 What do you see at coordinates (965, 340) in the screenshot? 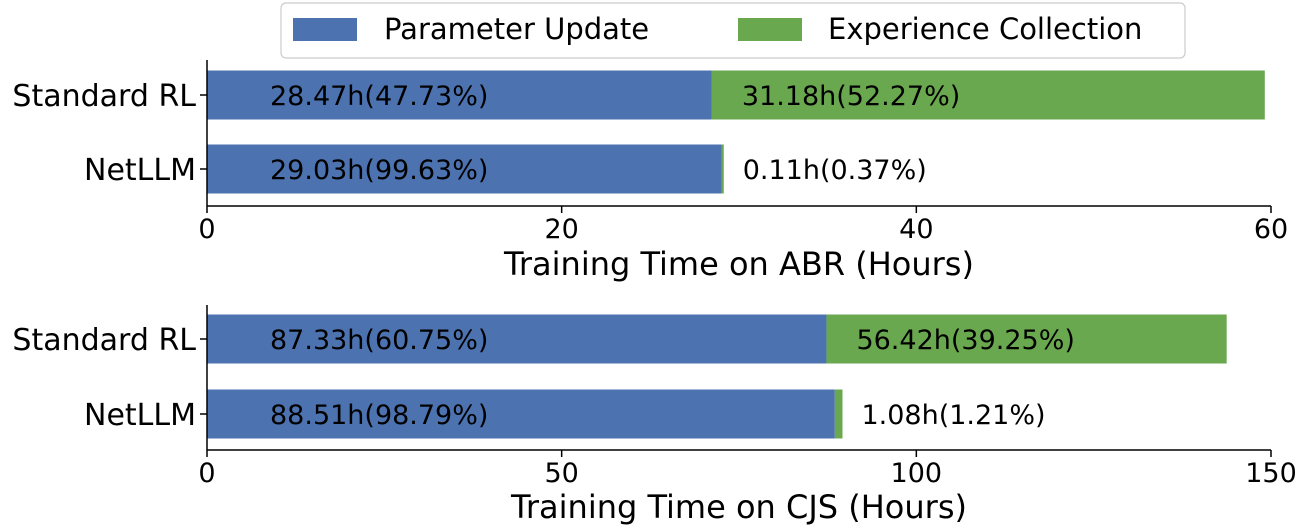
I see `cjs-bar-label-standard-rl-experience-collection: 56.42h(39.25%)` at bounding box center [965, 340].